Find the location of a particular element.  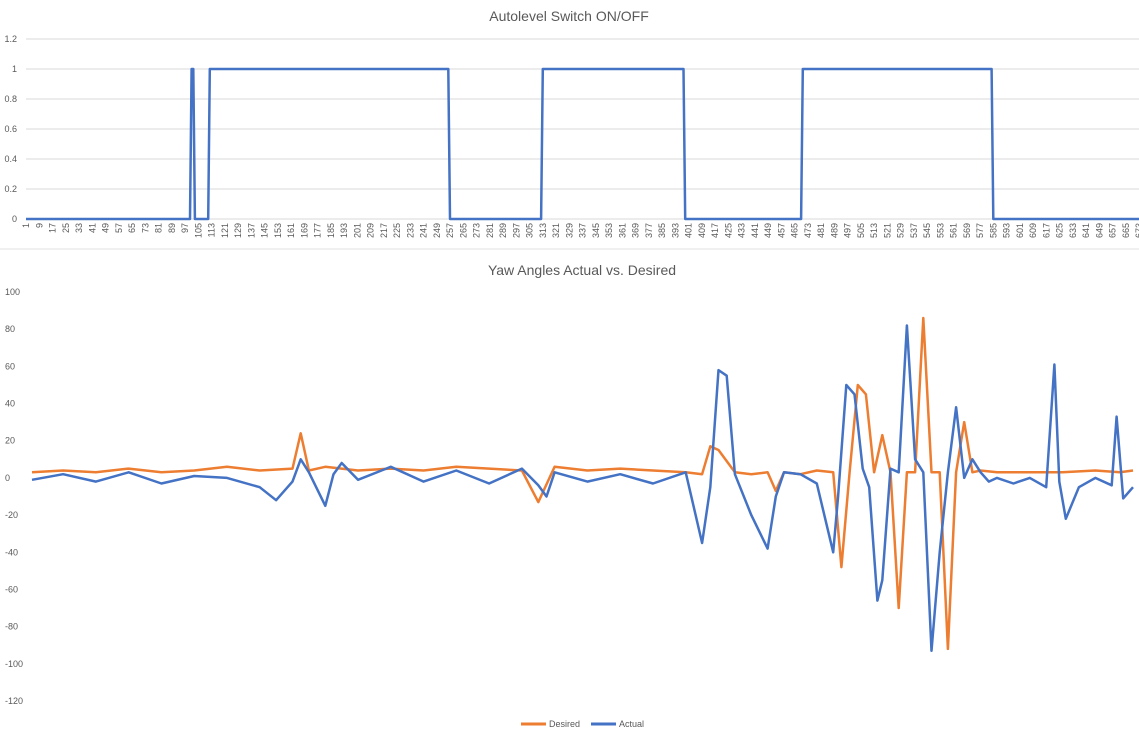

autolevel-x-tick-label: 81 is located at coordinates (159, 228).